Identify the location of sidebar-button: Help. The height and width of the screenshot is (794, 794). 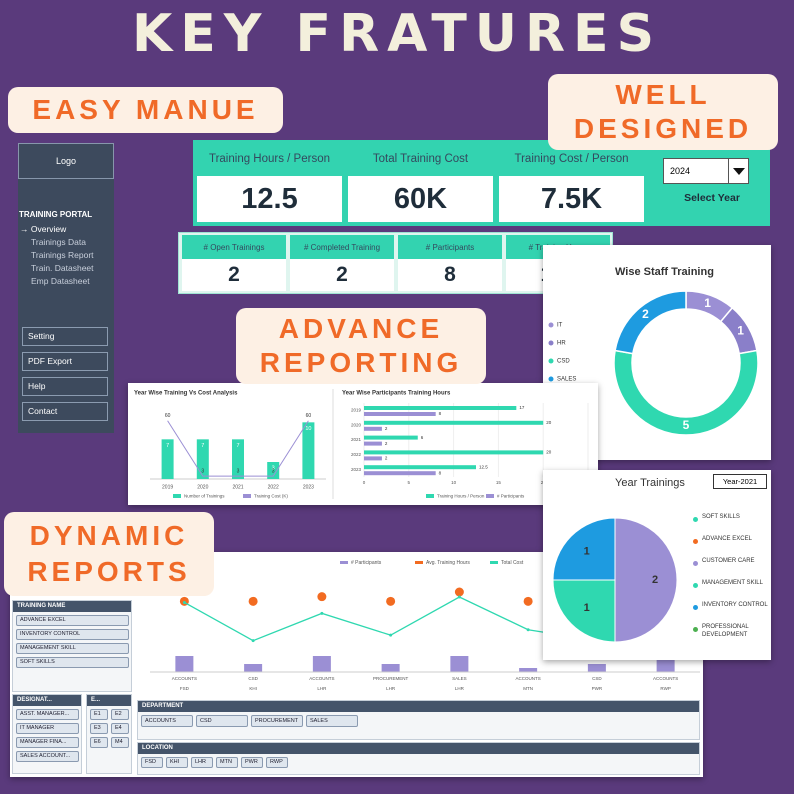
(65, 386).